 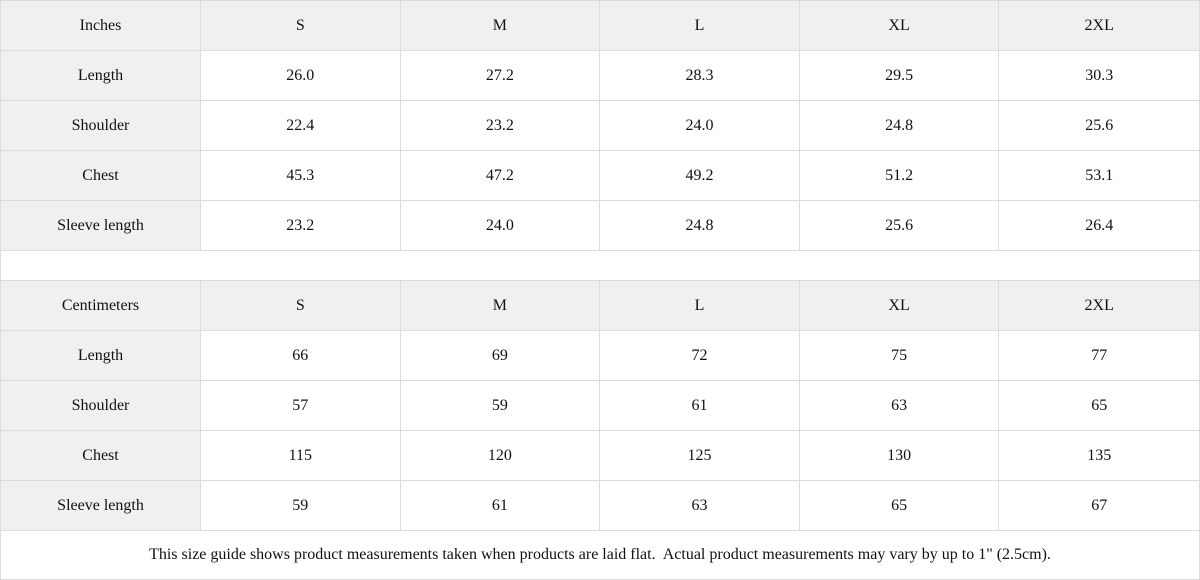 What do you see at coordinates (301, 176) in the screenshot?
I see `value-cell: 45.3` at bounding box center [301, 176].